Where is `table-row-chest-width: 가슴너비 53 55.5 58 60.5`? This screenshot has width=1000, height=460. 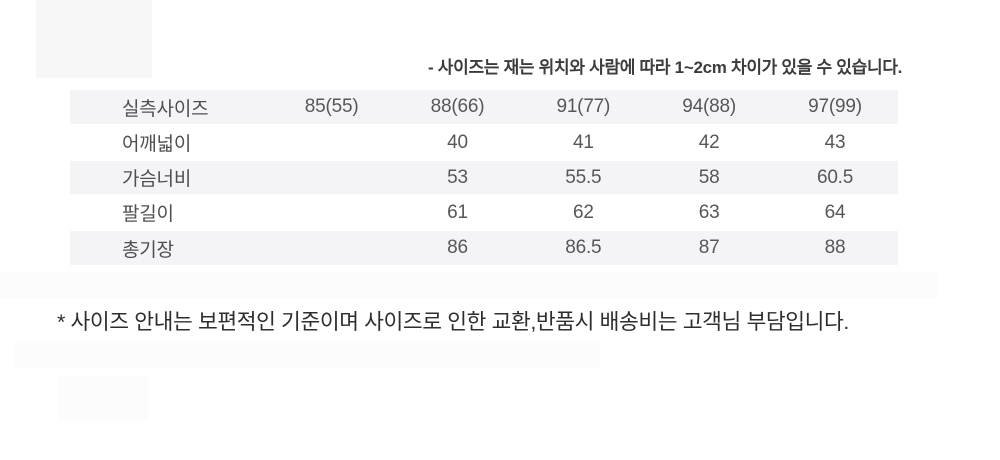 table-row-chest-width: 가슴너비 53 55.5 58 60.5 is located at coordinates (484, 177).